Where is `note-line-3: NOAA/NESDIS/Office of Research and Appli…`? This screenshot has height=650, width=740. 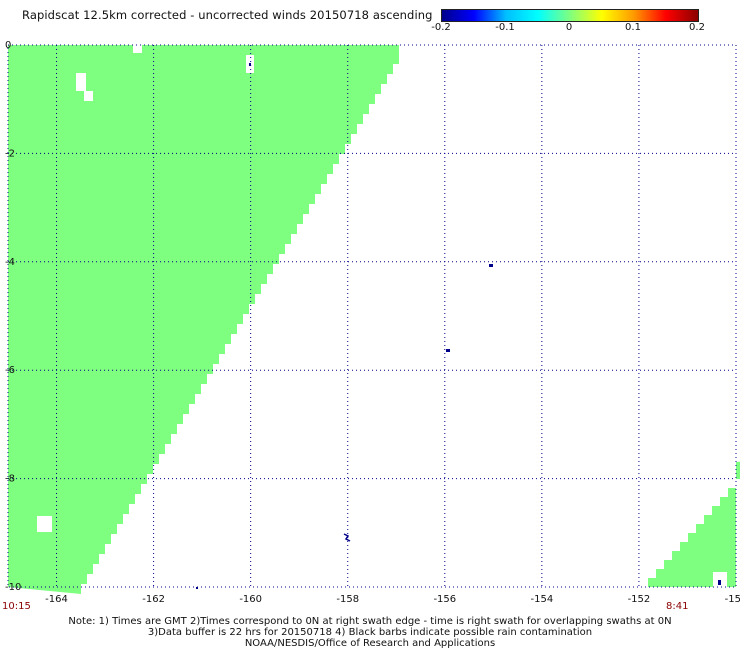
note-line-3: NOAA/NESDIS/Office of Research and Appli… is located at coordinates (370, 643).